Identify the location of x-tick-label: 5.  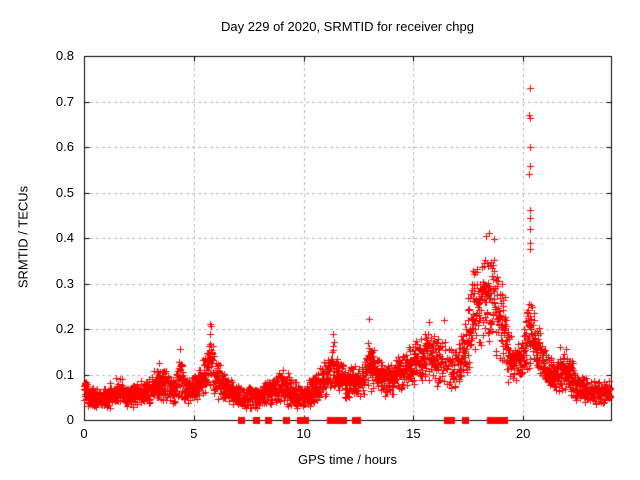
(194, 433).